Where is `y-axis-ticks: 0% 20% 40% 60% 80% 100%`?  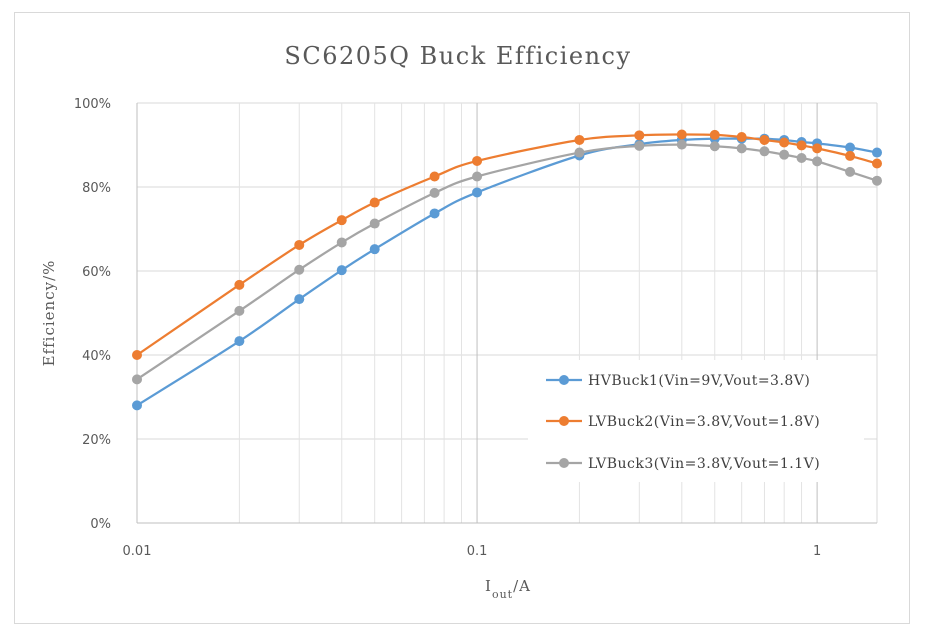 y-axis-ticks: 0% 20% 40% 60% 80% 100% is located at coordinates (92, 314).